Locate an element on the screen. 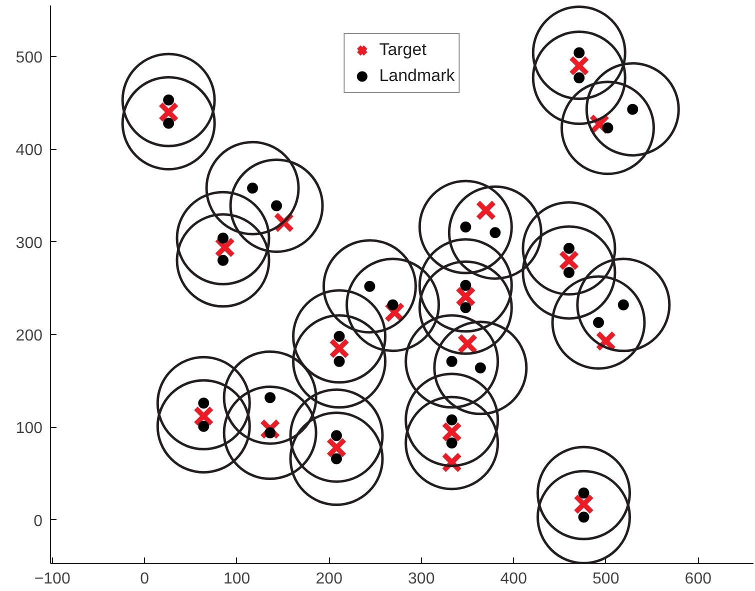 This screenshot has height=591, width=755. y-tick-label: 0 is located at coordinates (38, 521).